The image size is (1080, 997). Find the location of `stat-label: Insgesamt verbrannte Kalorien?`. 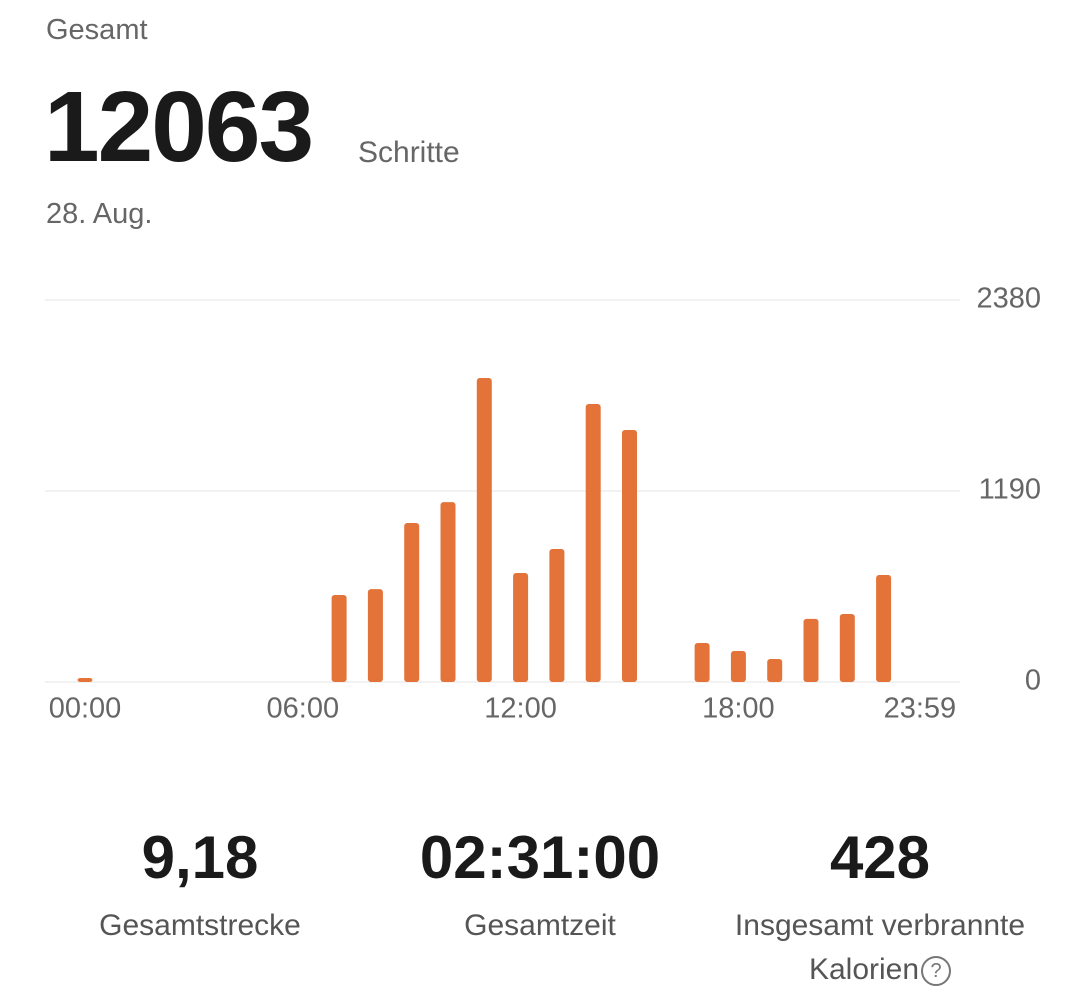

stat-label: Insgesamt verbrannte Kalorien? is located at coordinates (880, 948).